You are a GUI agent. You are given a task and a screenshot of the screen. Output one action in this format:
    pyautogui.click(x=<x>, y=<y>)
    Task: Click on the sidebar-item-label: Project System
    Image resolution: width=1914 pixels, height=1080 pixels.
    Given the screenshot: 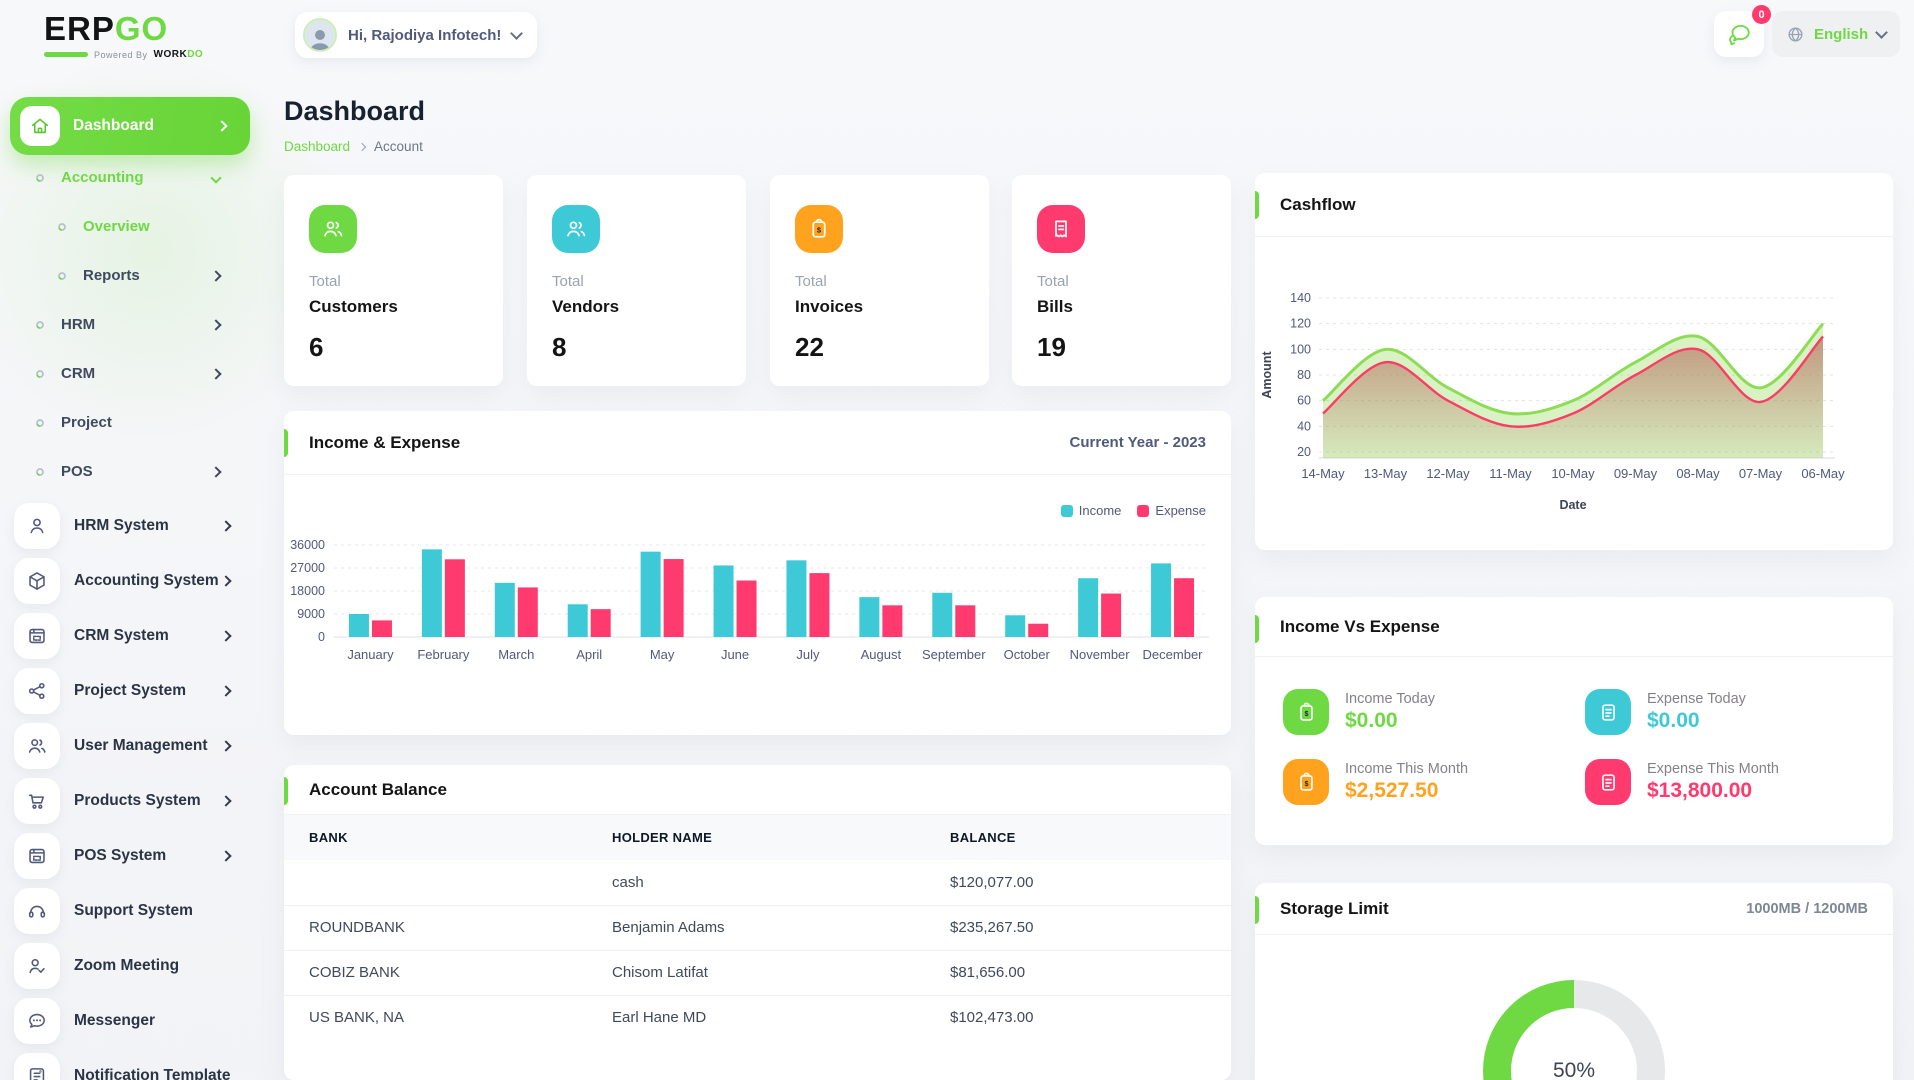 What is the action you would take?
    pyautogui.click(x=130, y=690)
    